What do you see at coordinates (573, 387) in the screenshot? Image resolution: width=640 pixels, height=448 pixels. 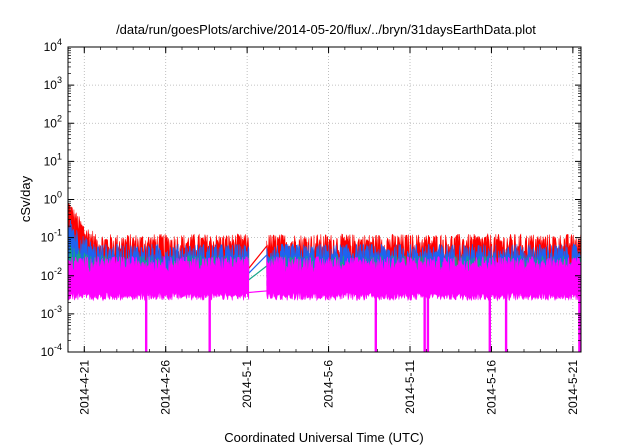 I see `x-tick-label: 2014-5-21` at bounding box center [573, 387].